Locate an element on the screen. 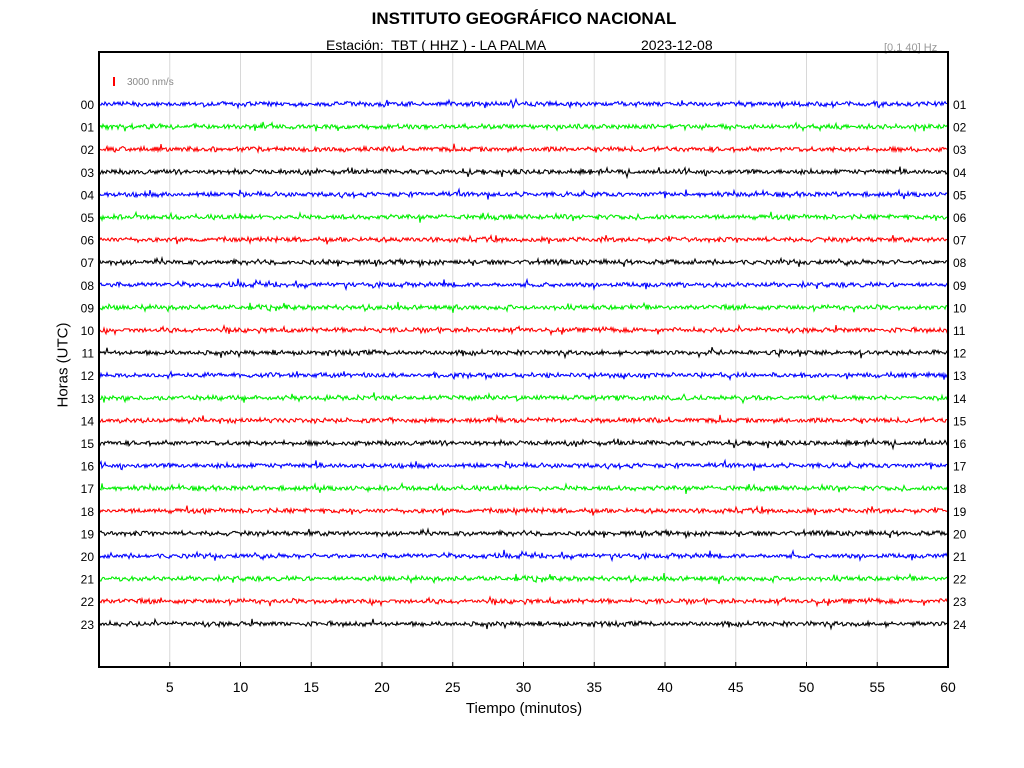  right-hour-label: 06 is located at coordinates (960, 218).